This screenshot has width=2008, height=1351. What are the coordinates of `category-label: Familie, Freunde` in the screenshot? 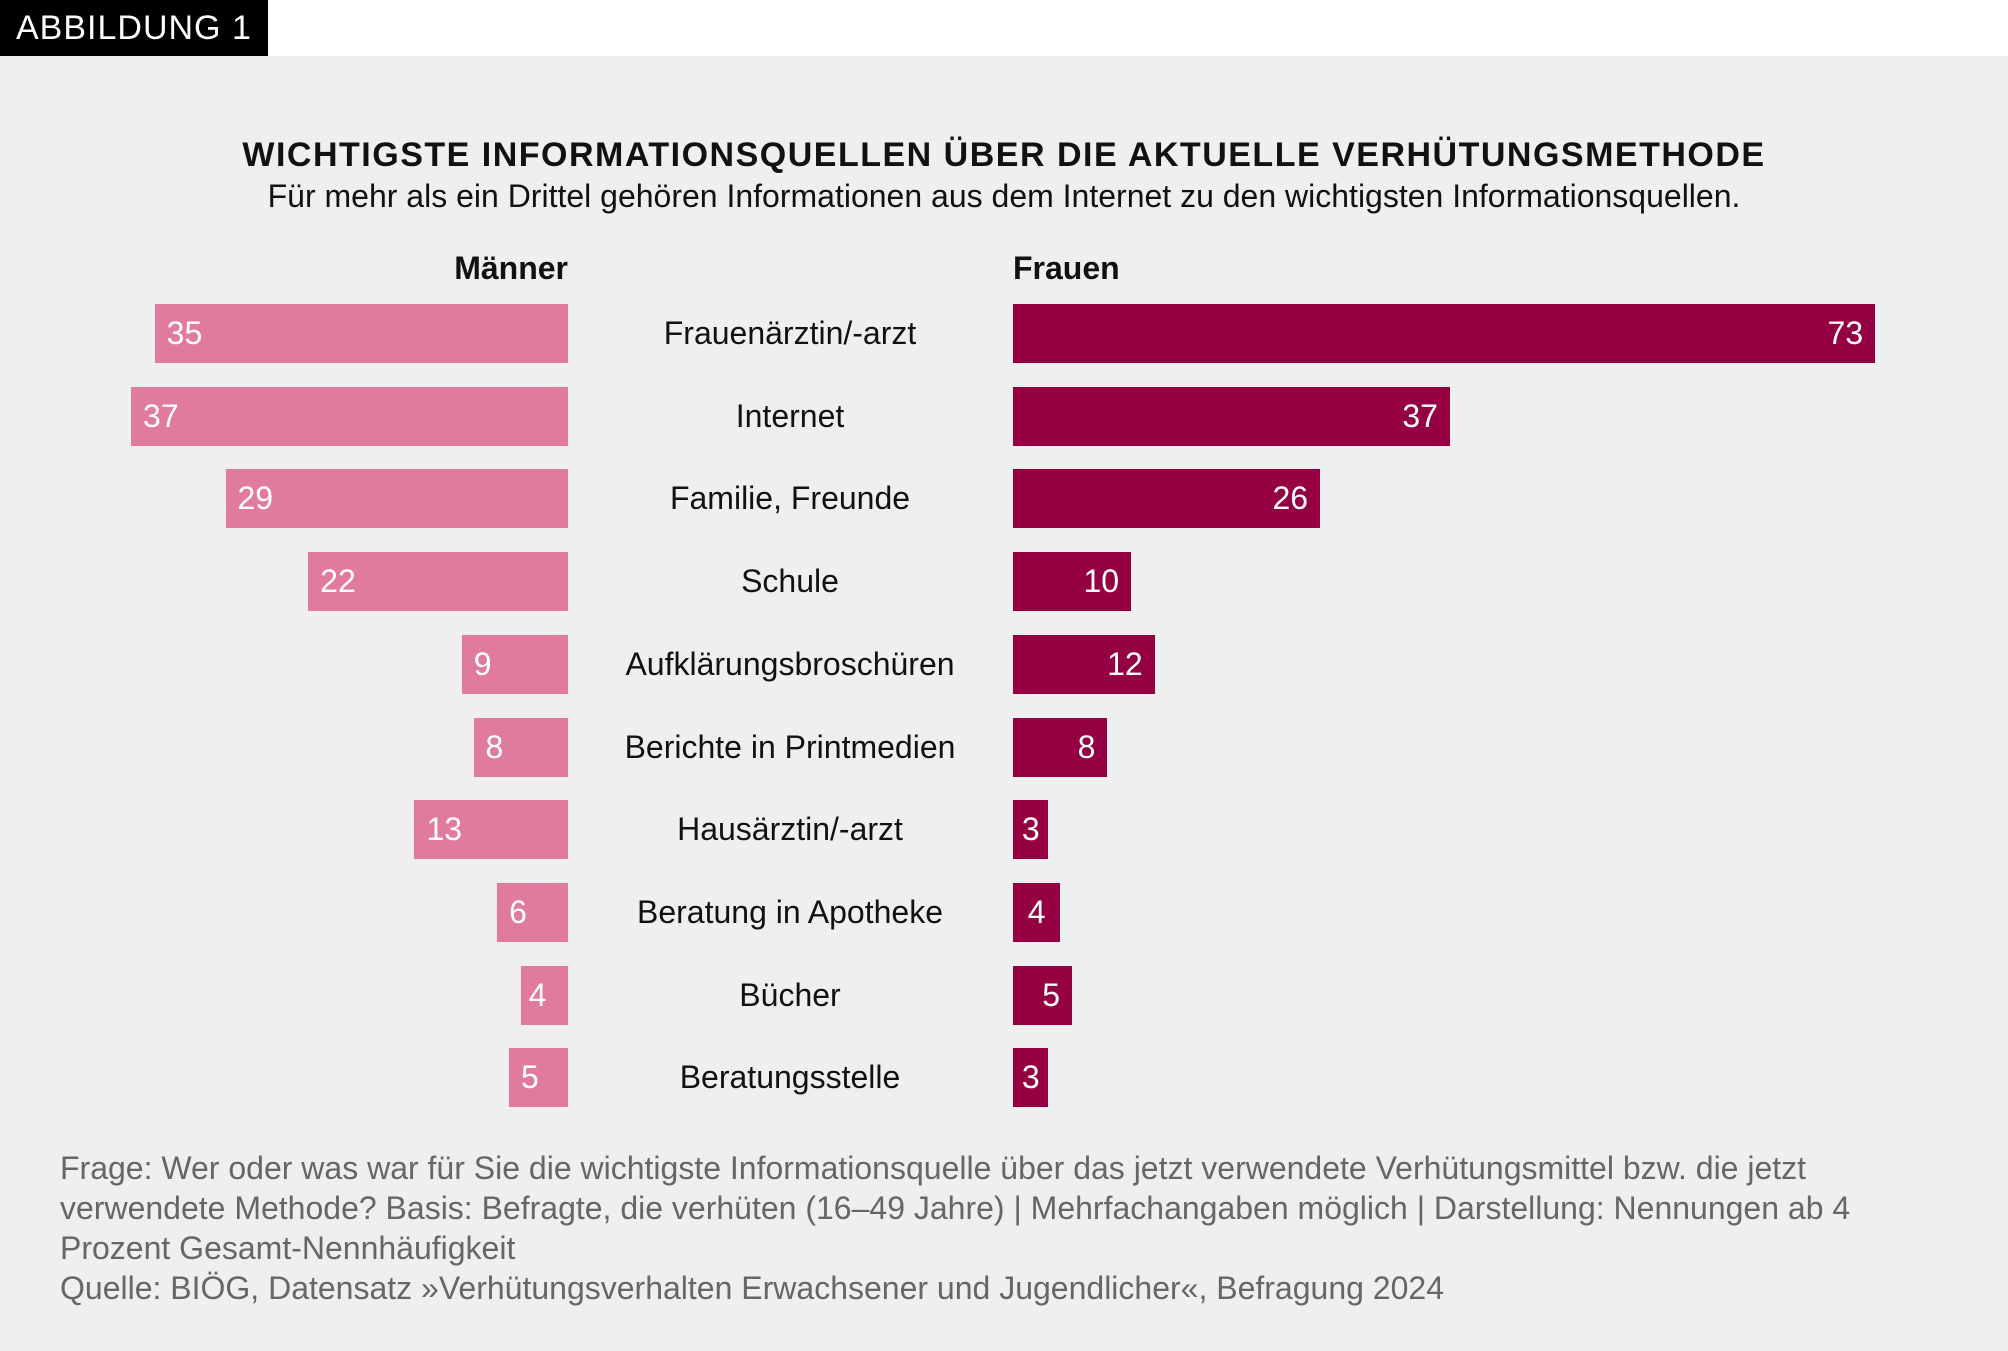 It's located at (790, 498).